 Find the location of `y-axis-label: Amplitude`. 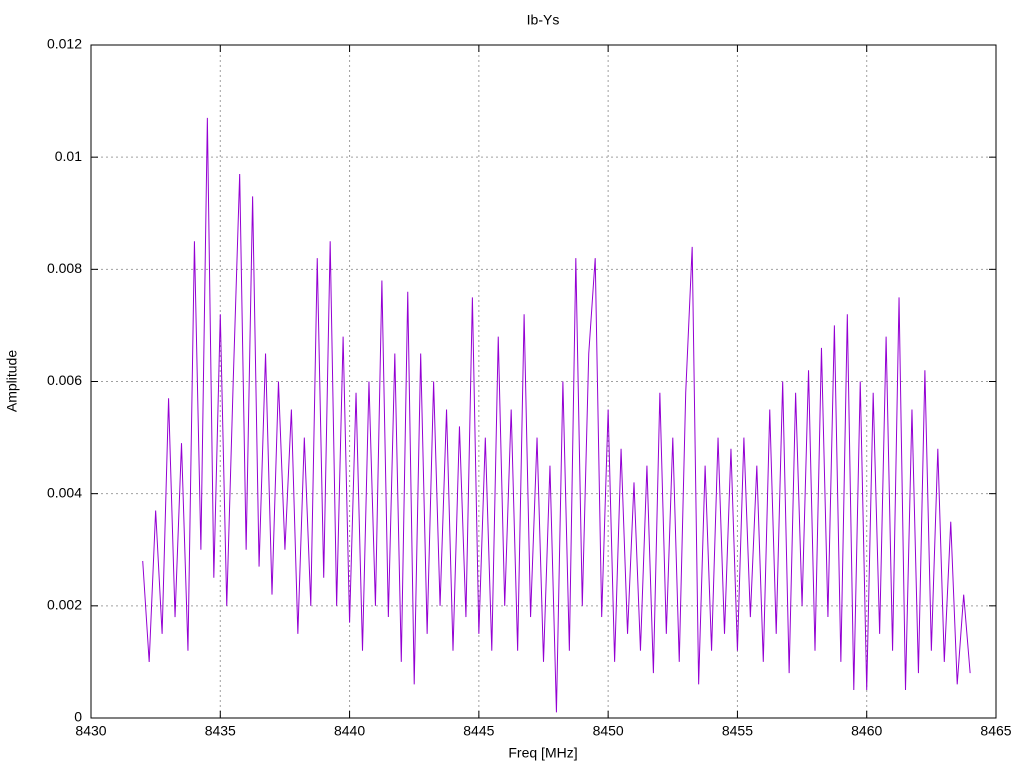

y-axis-label: Amplitude is located at coordinates (12, 381).